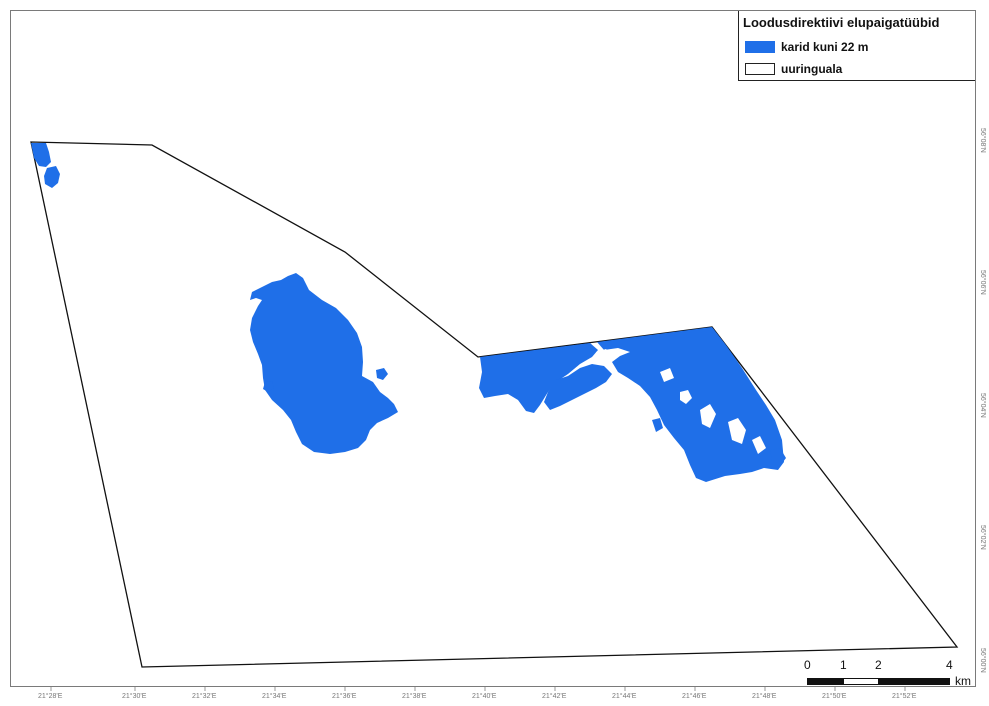 The width and height of the screenshot is (989, 706). What do you see at coordinates (904, 696) in the screenshot?
I see `longitude-label: 21°52'E` at bounding box center [904, 696].